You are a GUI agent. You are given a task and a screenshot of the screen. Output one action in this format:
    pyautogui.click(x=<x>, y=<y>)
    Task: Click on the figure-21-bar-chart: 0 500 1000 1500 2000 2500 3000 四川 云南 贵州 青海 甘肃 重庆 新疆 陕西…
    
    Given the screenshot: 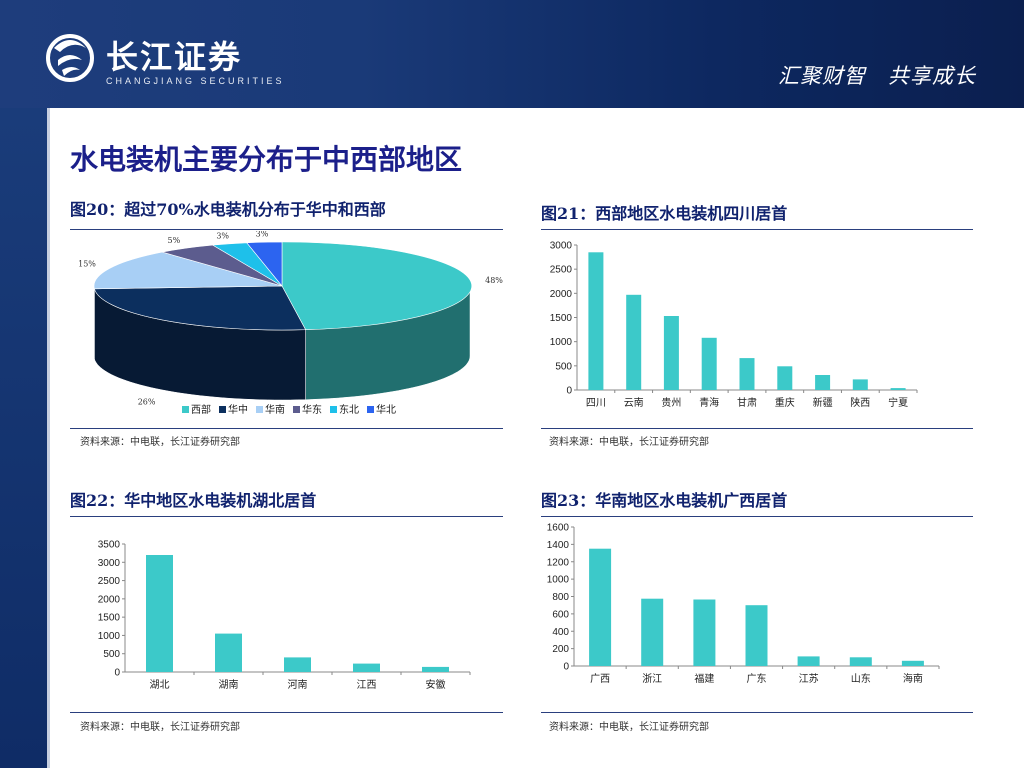 What is the action you would take?
    pyautogui.click(x=734, y=325)
    